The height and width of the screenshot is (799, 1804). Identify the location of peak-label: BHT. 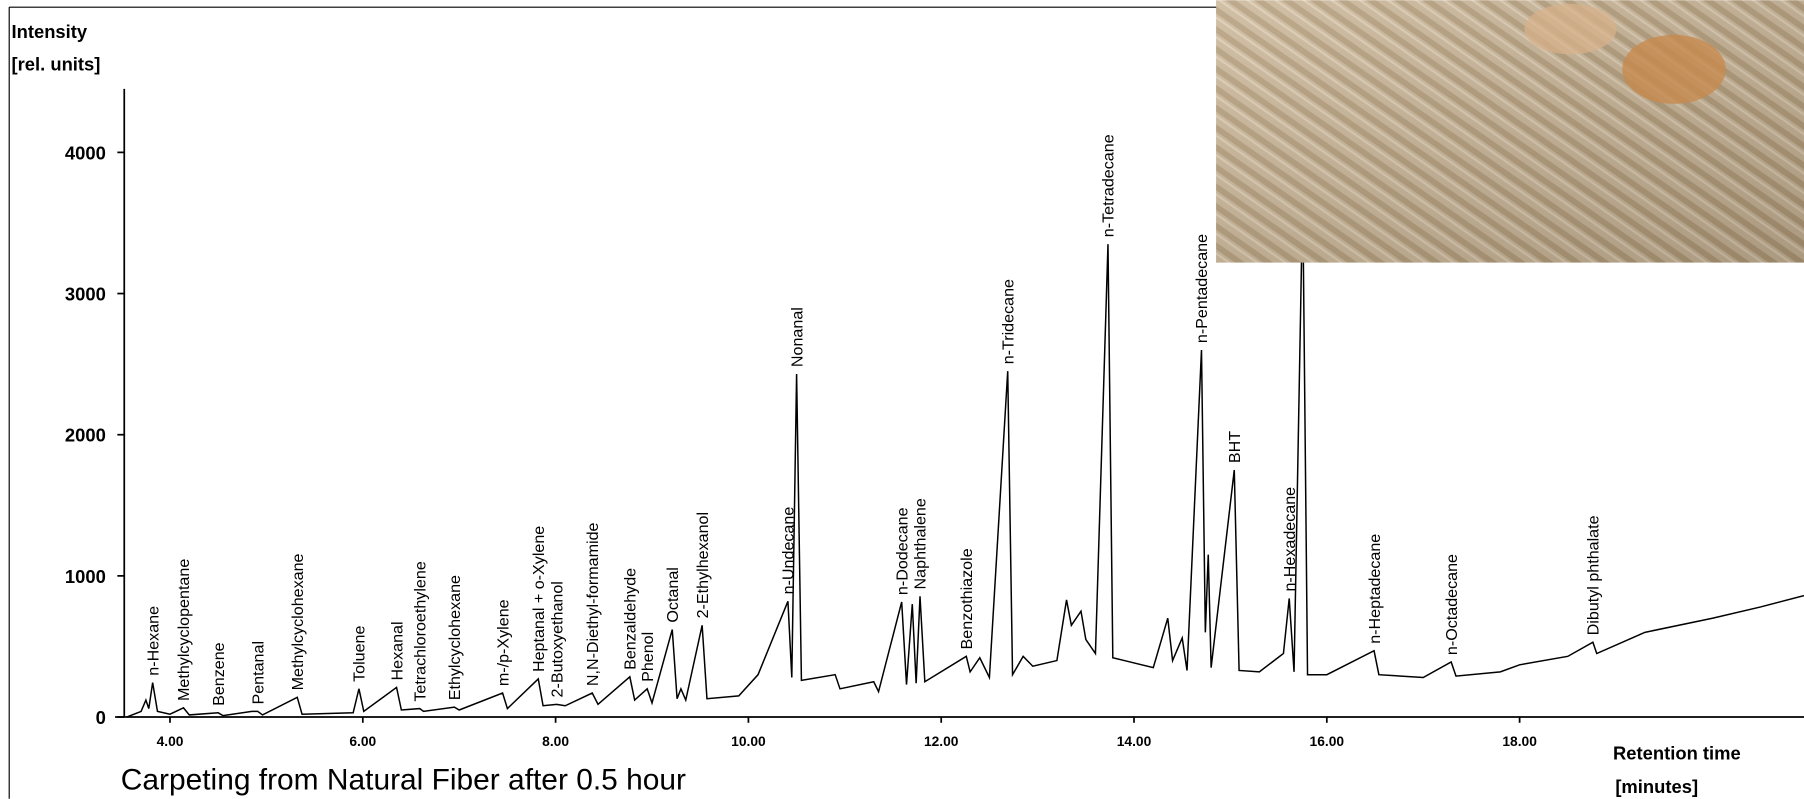
(1235, 447).